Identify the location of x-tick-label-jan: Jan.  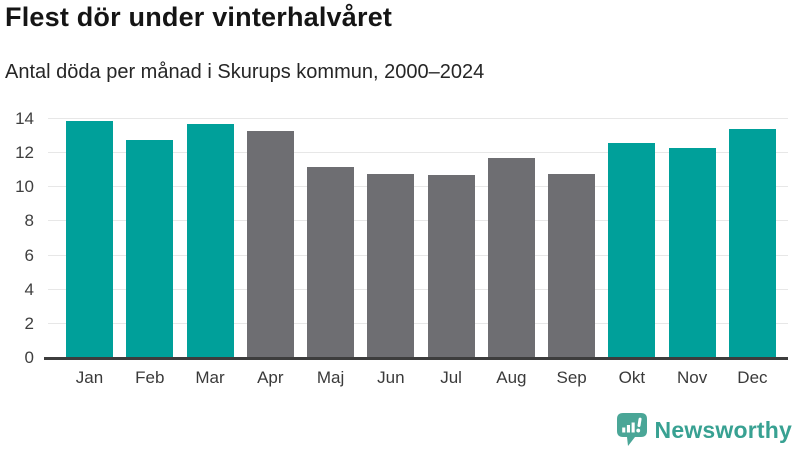
(89, 377).